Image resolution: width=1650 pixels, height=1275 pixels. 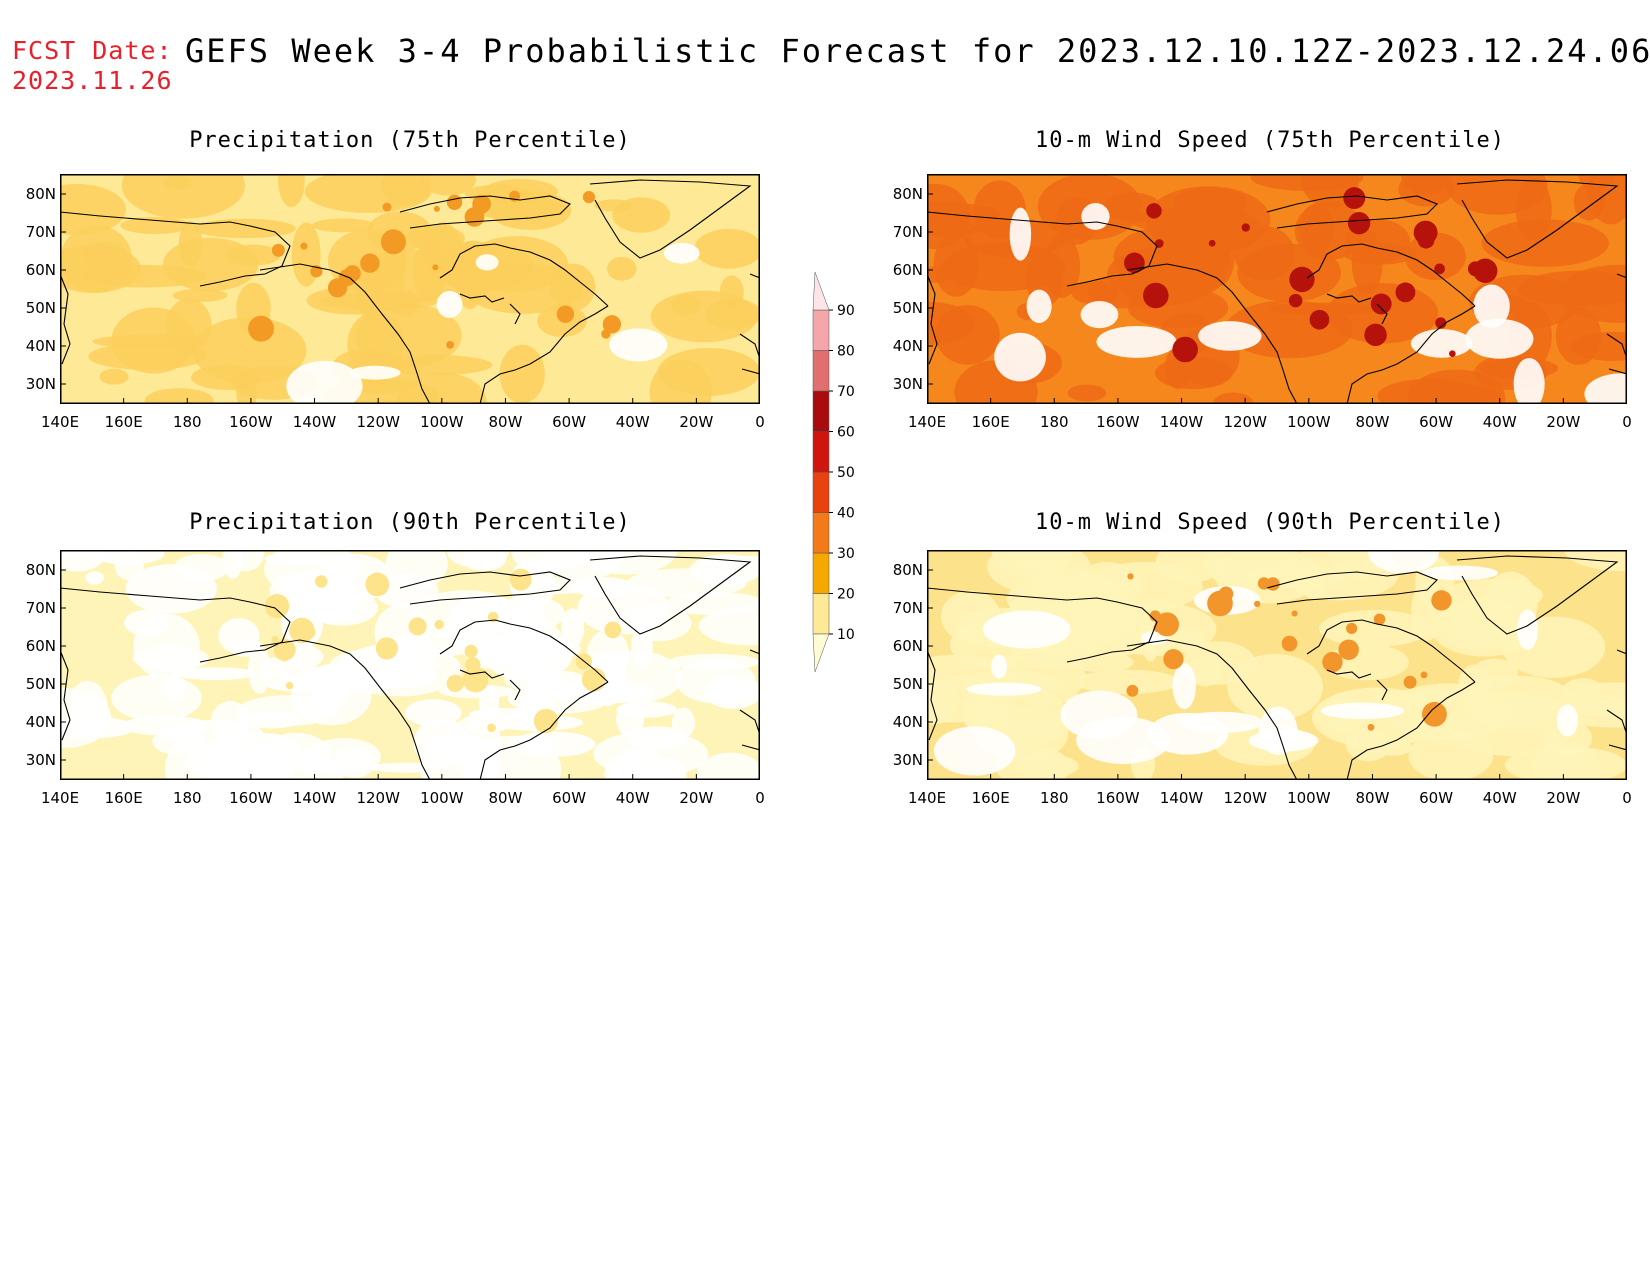 What do you see at coordinates (410, 665) in the screenshot?
I see `map-panel-precip90` at bounding box center [410, 665].